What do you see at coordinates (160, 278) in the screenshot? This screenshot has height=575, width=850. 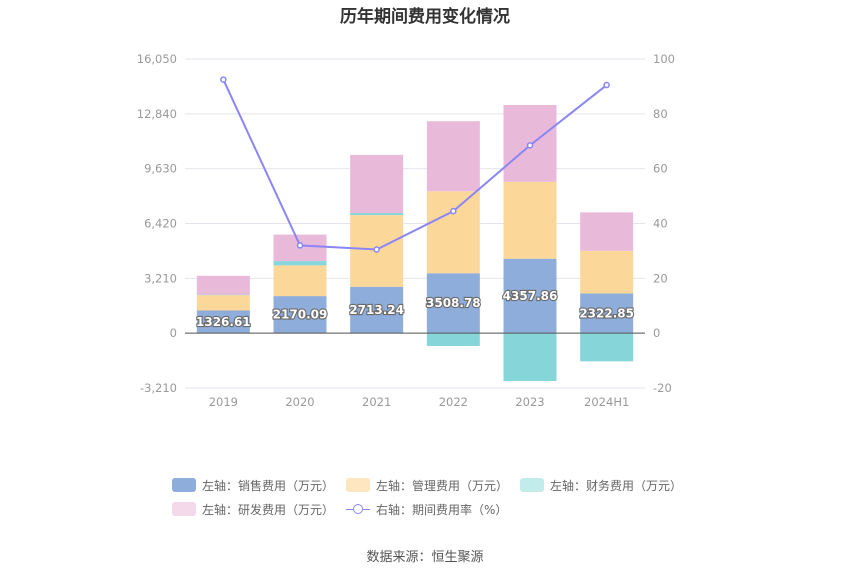 I see `left-axis-tick: 3,210` at bounding box center [160, 278].